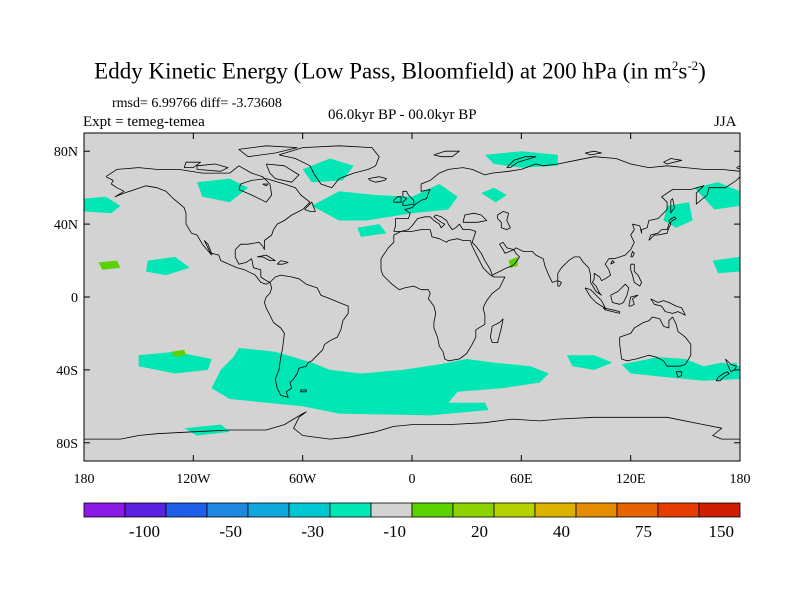 This screenshot has width=800, height=600. Describe the element at coordinates (265, 185) in the screenshot. I see `coastline-hudson-bay-islands` at that location.